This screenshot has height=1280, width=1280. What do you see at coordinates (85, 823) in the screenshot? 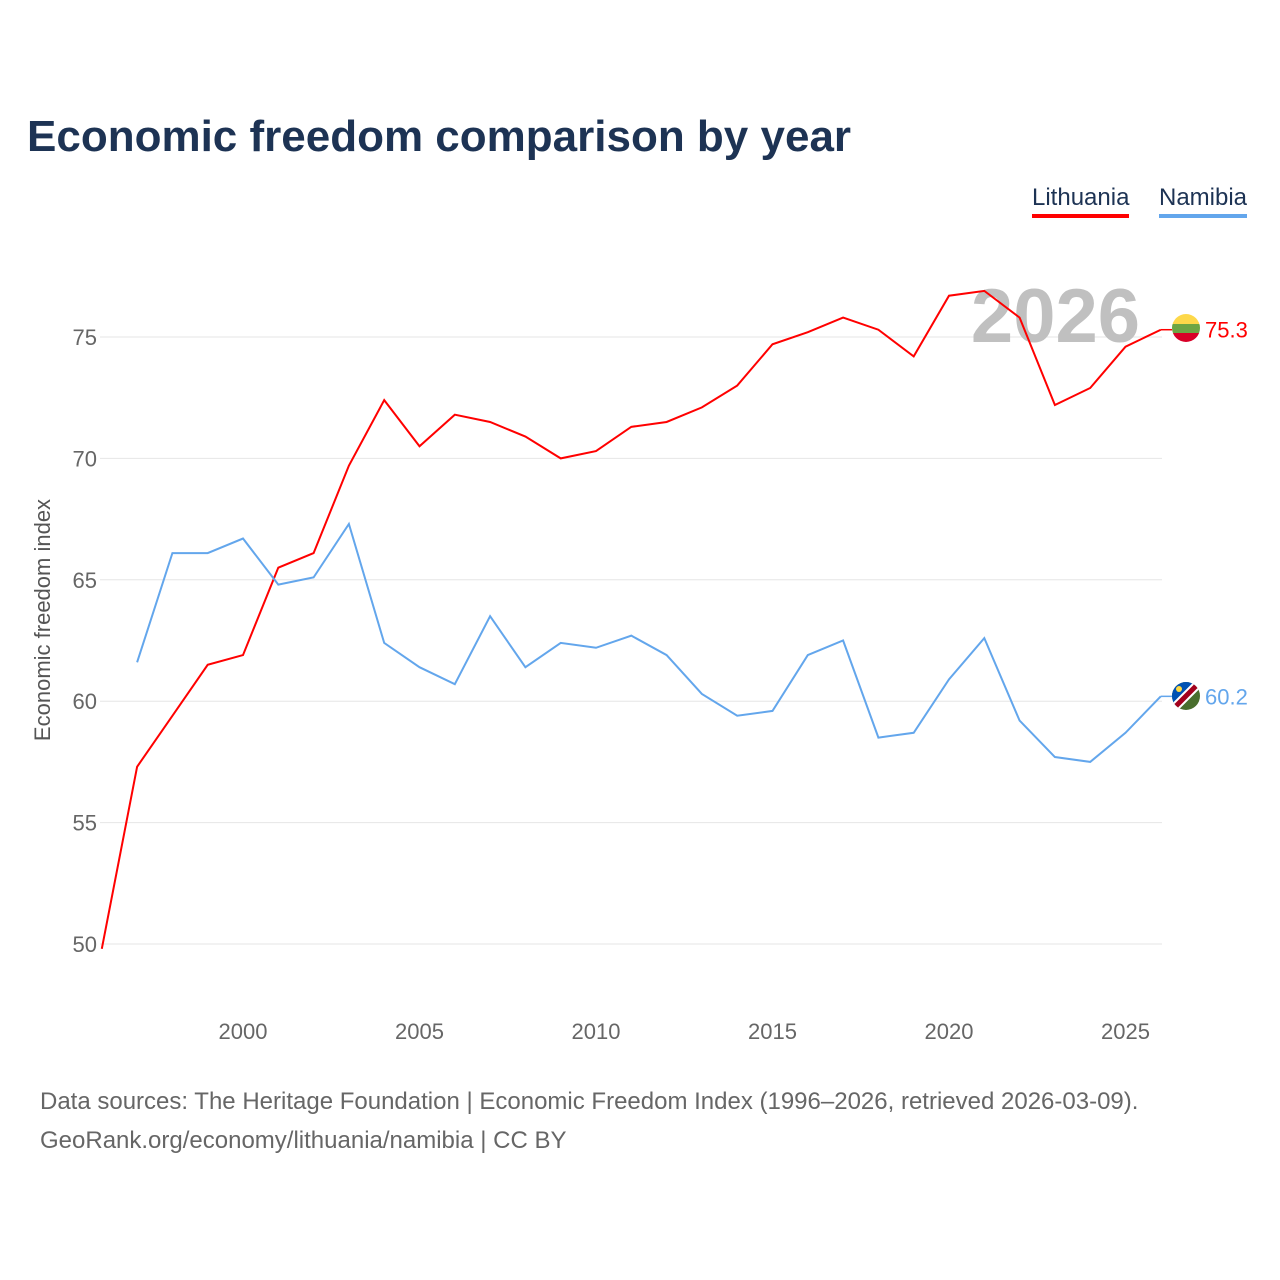
I see `y-tick-label: 55` at bounding box center [85, 823].